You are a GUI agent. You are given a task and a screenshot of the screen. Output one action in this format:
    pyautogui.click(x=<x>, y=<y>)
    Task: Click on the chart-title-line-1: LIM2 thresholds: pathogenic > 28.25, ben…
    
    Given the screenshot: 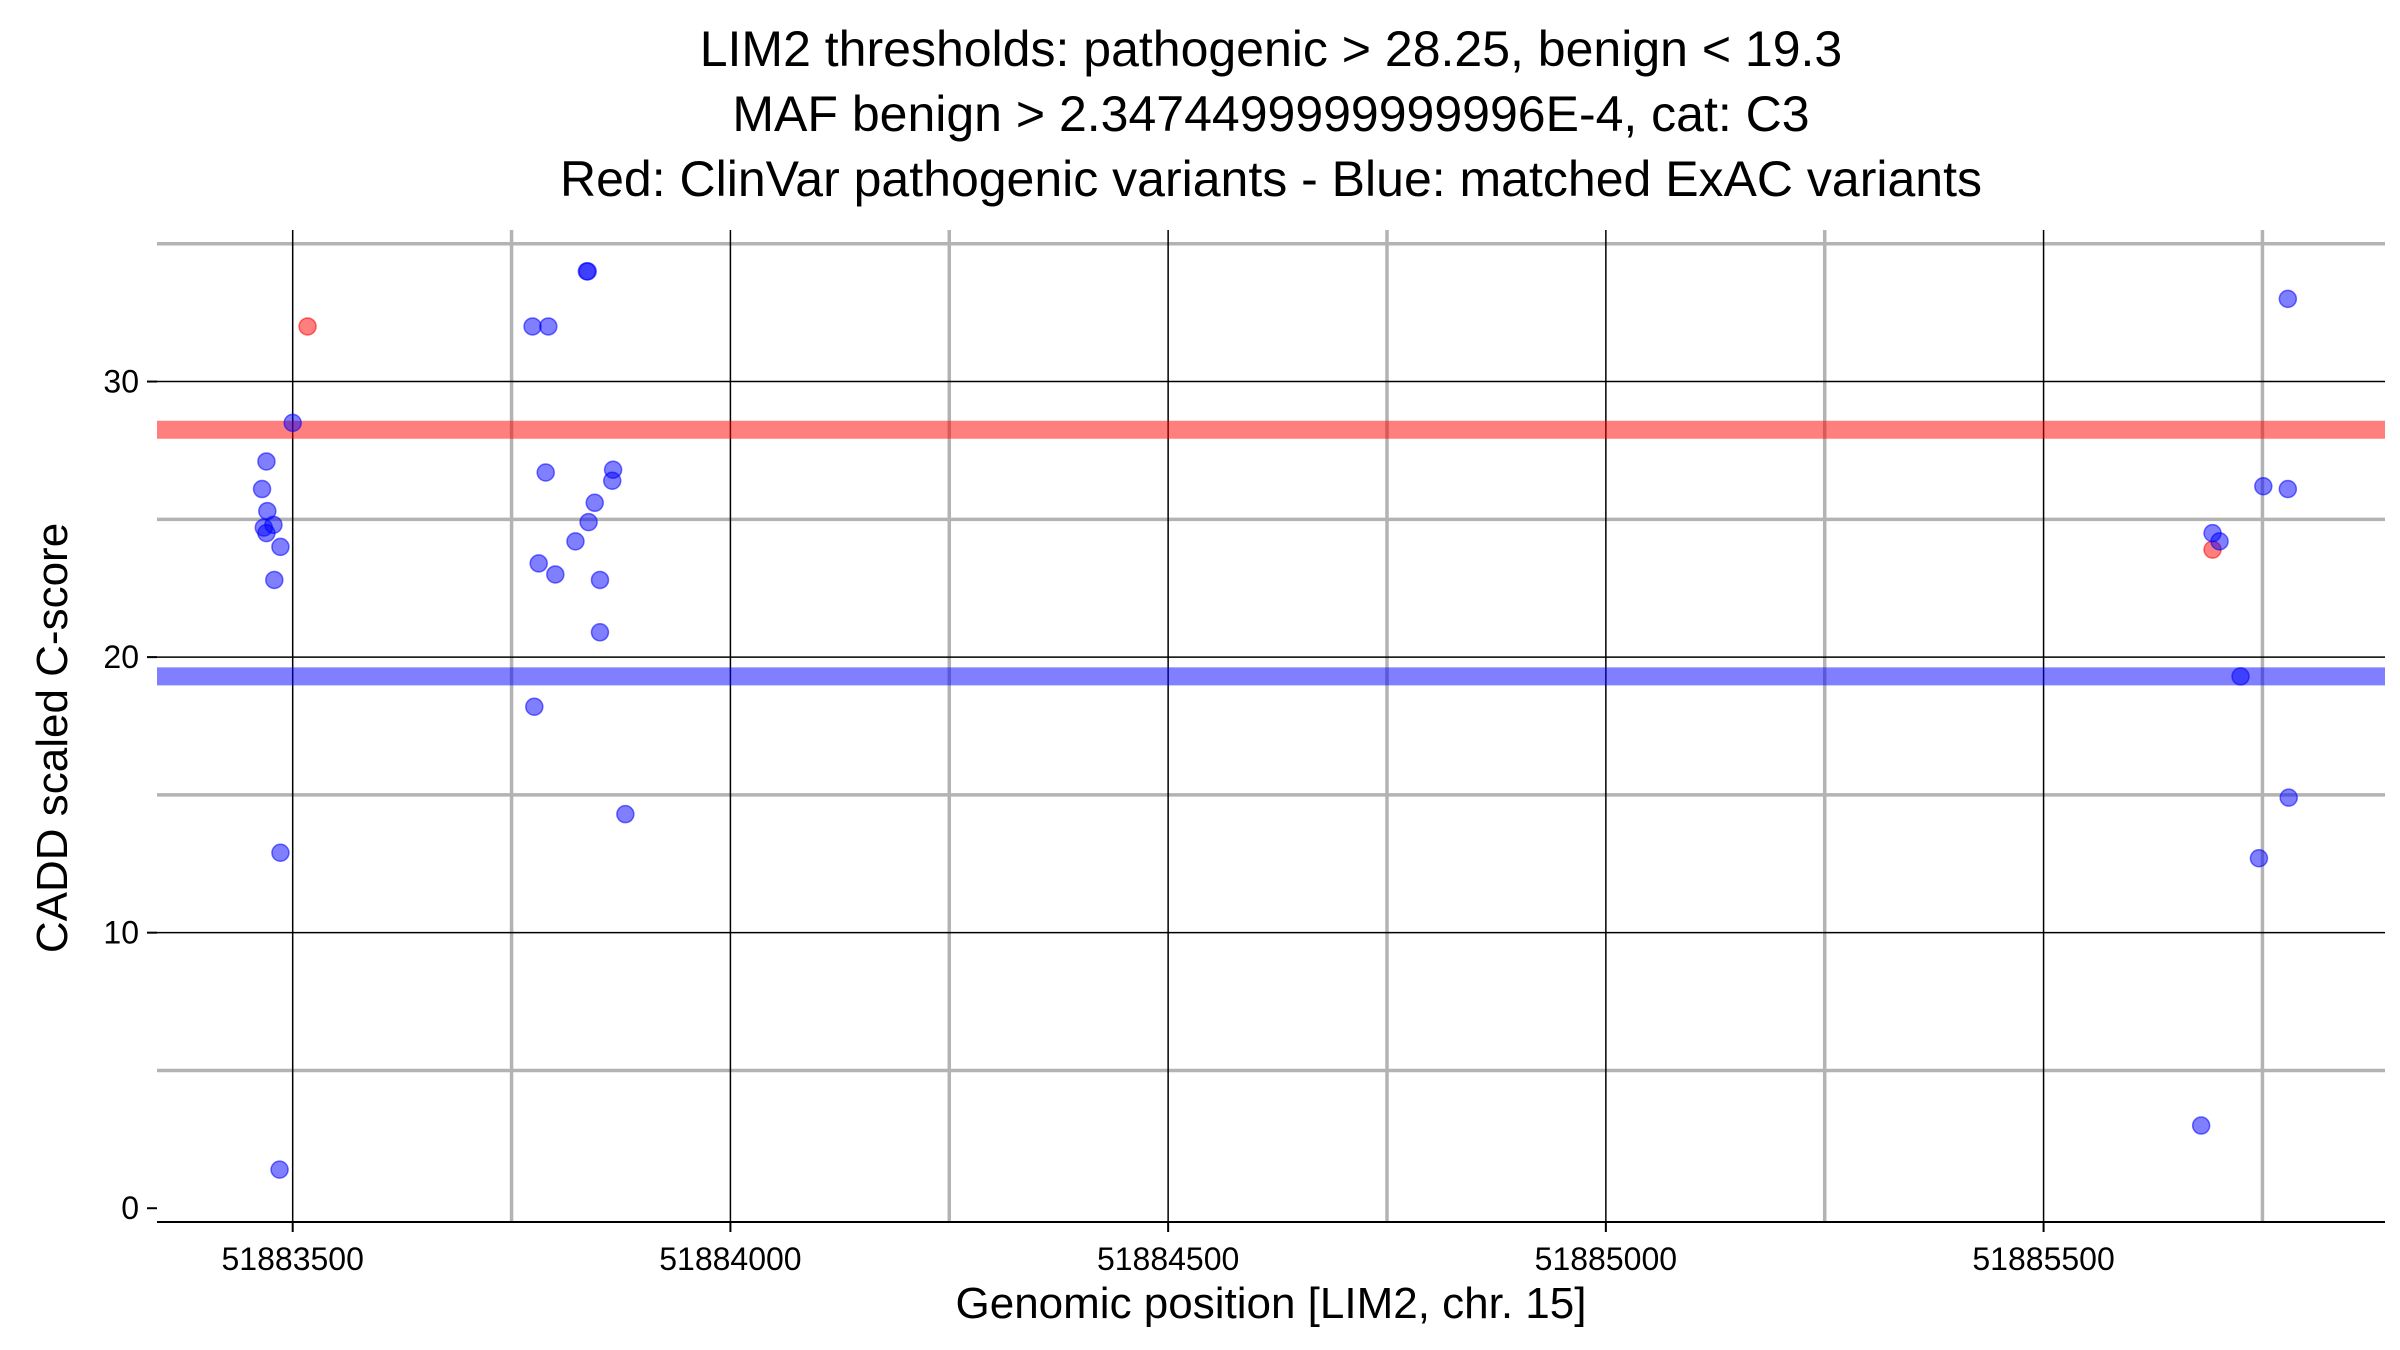 What is the action you would take?
    pyautogui.click(x=1271, y=49)
    